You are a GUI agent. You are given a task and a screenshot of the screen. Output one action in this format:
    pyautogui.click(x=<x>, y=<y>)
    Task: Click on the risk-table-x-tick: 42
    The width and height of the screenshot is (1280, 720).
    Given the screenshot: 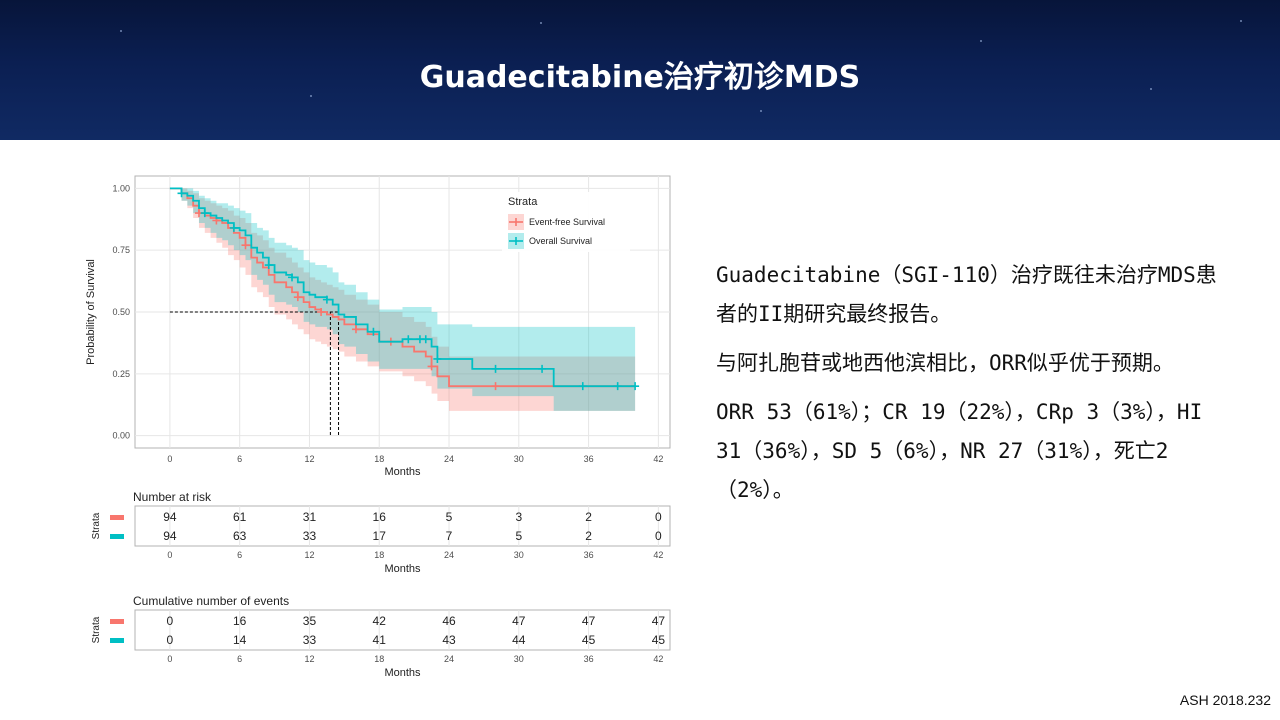 What is the action you would take?
    pyautogui.click(x=658, y=555)
    